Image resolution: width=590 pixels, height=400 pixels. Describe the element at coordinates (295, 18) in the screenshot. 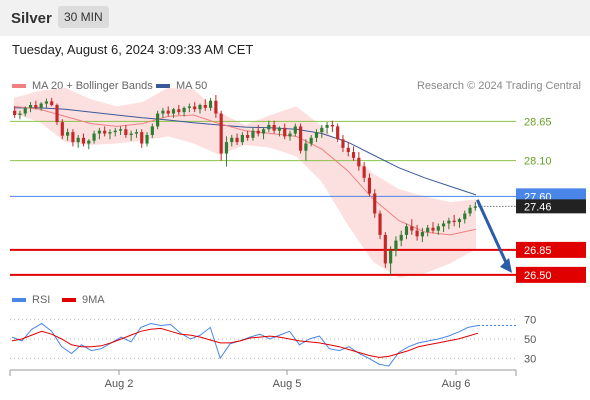

I see `header-bar: Silver 30 MIN` at that location.